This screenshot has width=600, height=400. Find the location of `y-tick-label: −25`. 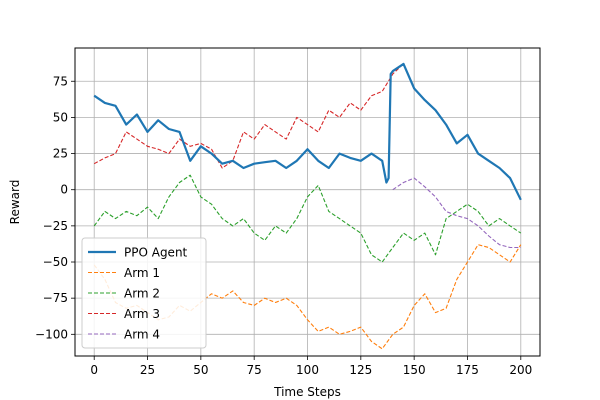

y-tick-label: −25 is located at coordinates (55, 226).